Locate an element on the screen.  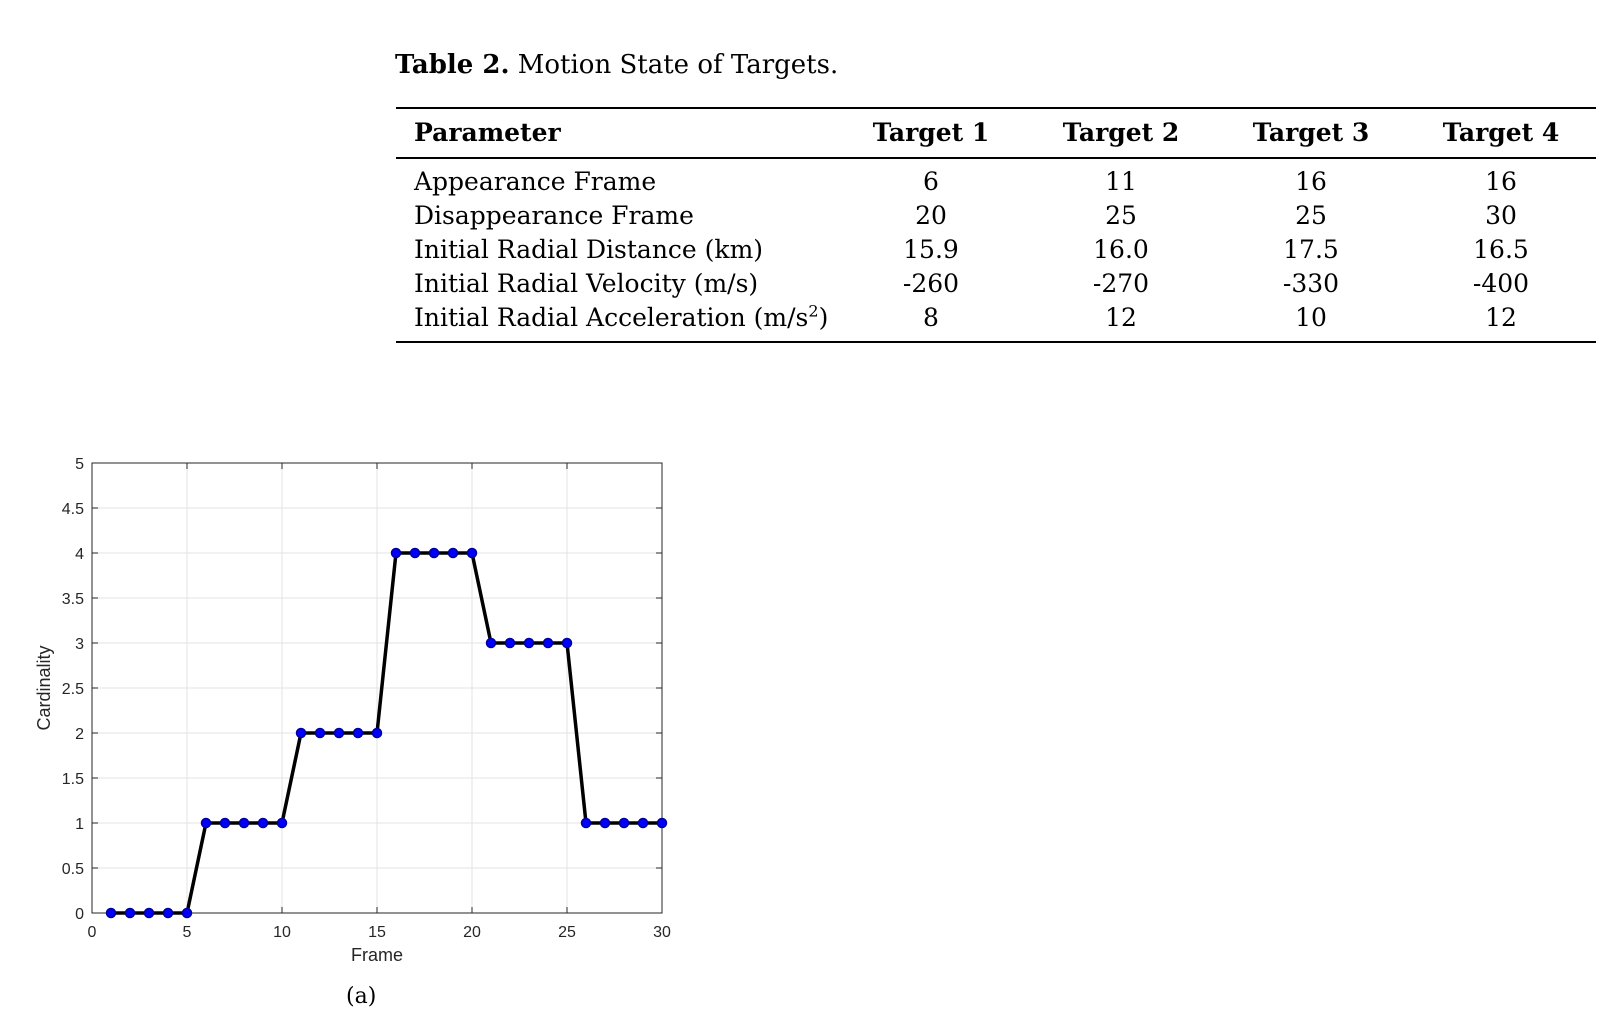
row-value: -330 is located at coordinates (1311, 283).